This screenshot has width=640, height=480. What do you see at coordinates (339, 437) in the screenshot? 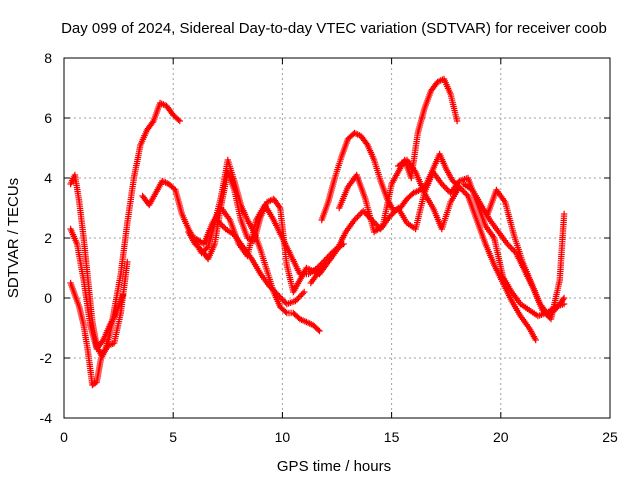
I see `x-tick-labels: 0 5 10 15 20 25` at bounding box center [339, 437].